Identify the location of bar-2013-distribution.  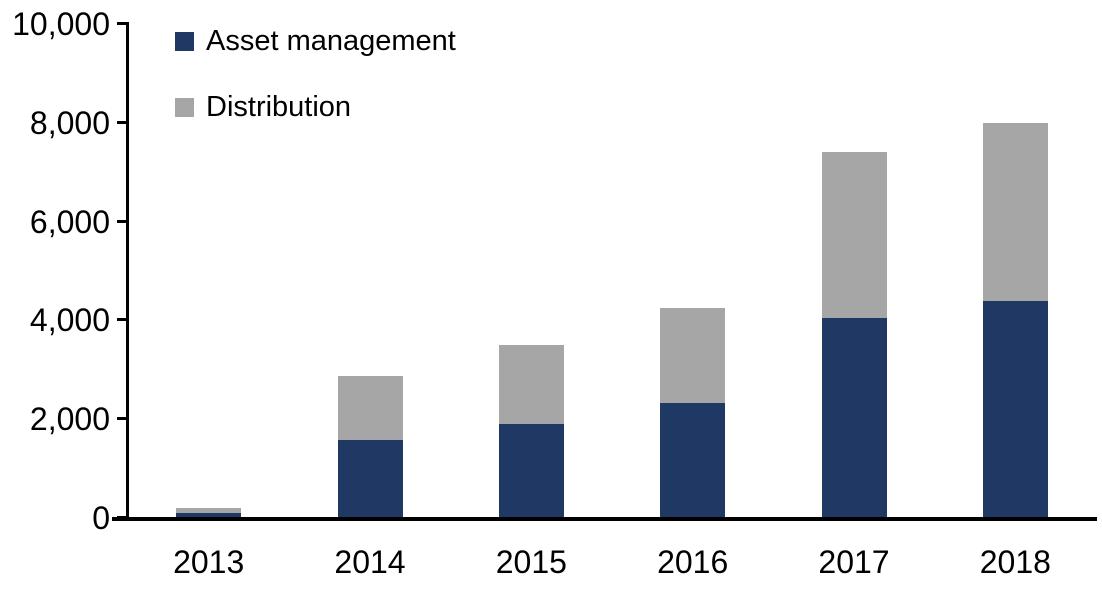
(209, 511).